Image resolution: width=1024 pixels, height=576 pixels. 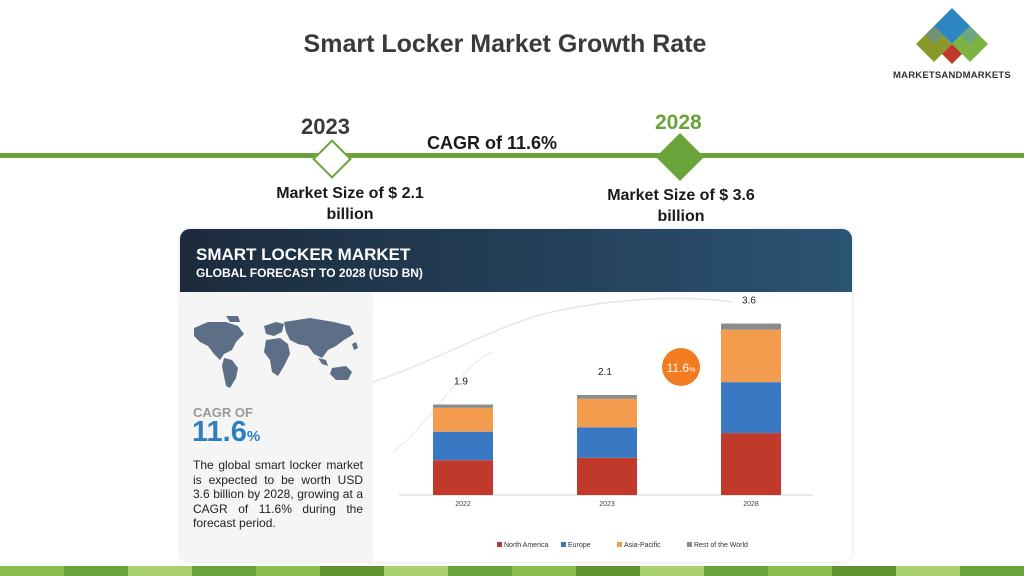 I want to click on bar-2023-europe, so click(x=607, y=442).